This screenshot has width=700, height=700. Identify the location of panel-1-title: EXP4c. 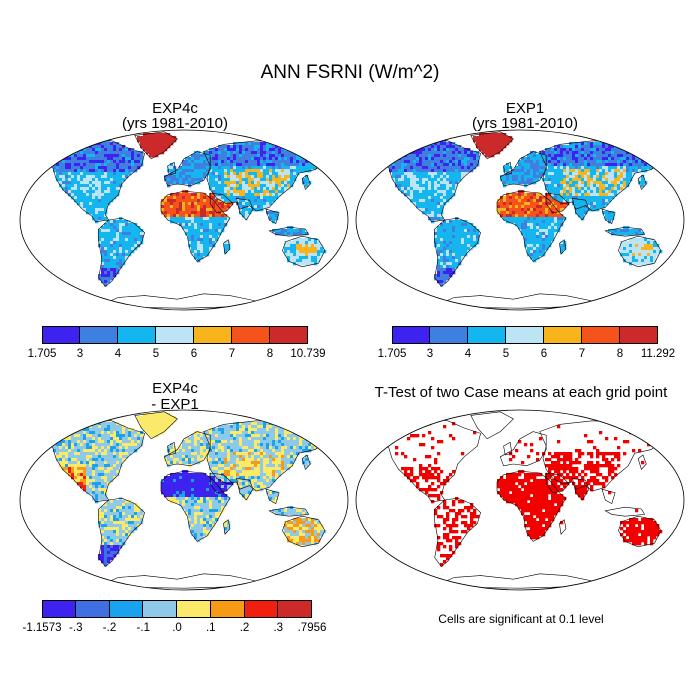
(175, 108).